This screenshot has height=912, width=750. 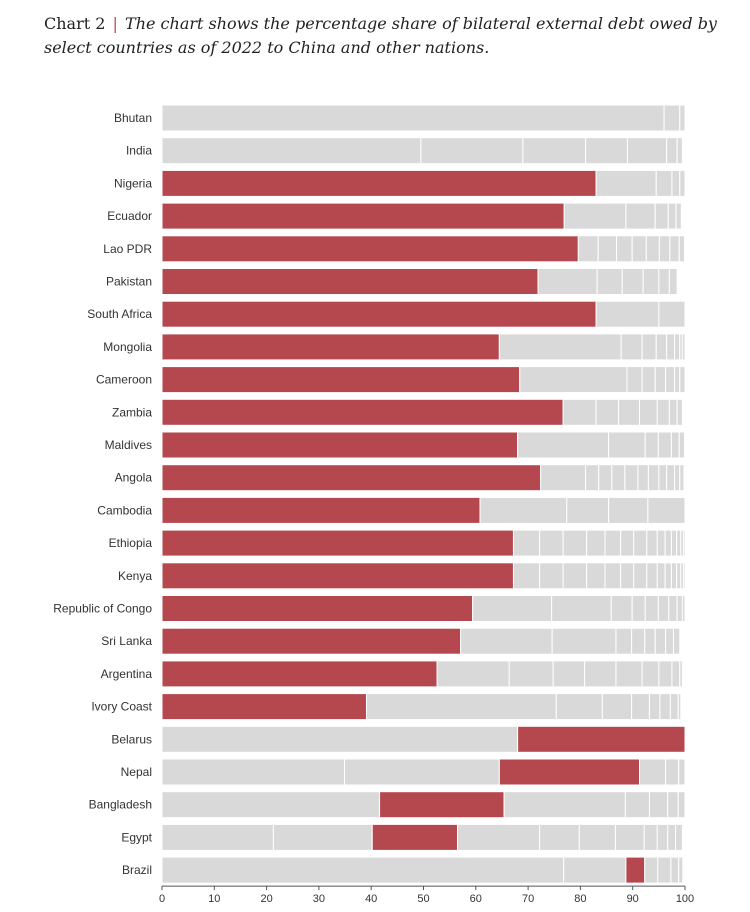 I want to click on bar-row: Maldives, so click(x=395, y=445).